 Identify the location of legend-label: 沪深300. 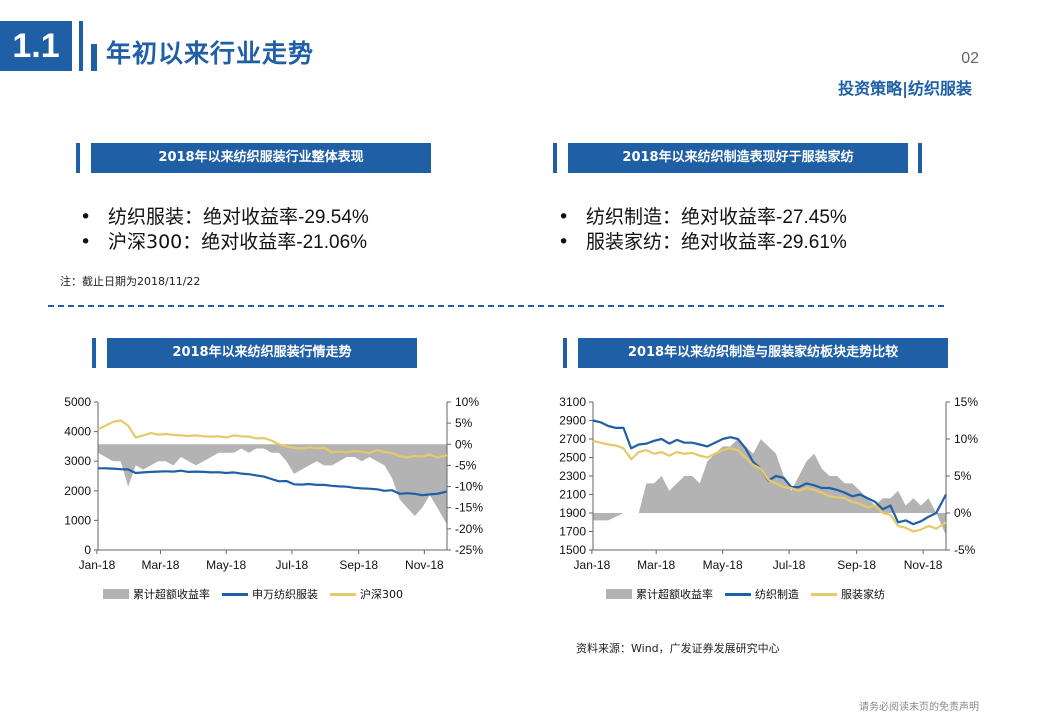
(381, 594).